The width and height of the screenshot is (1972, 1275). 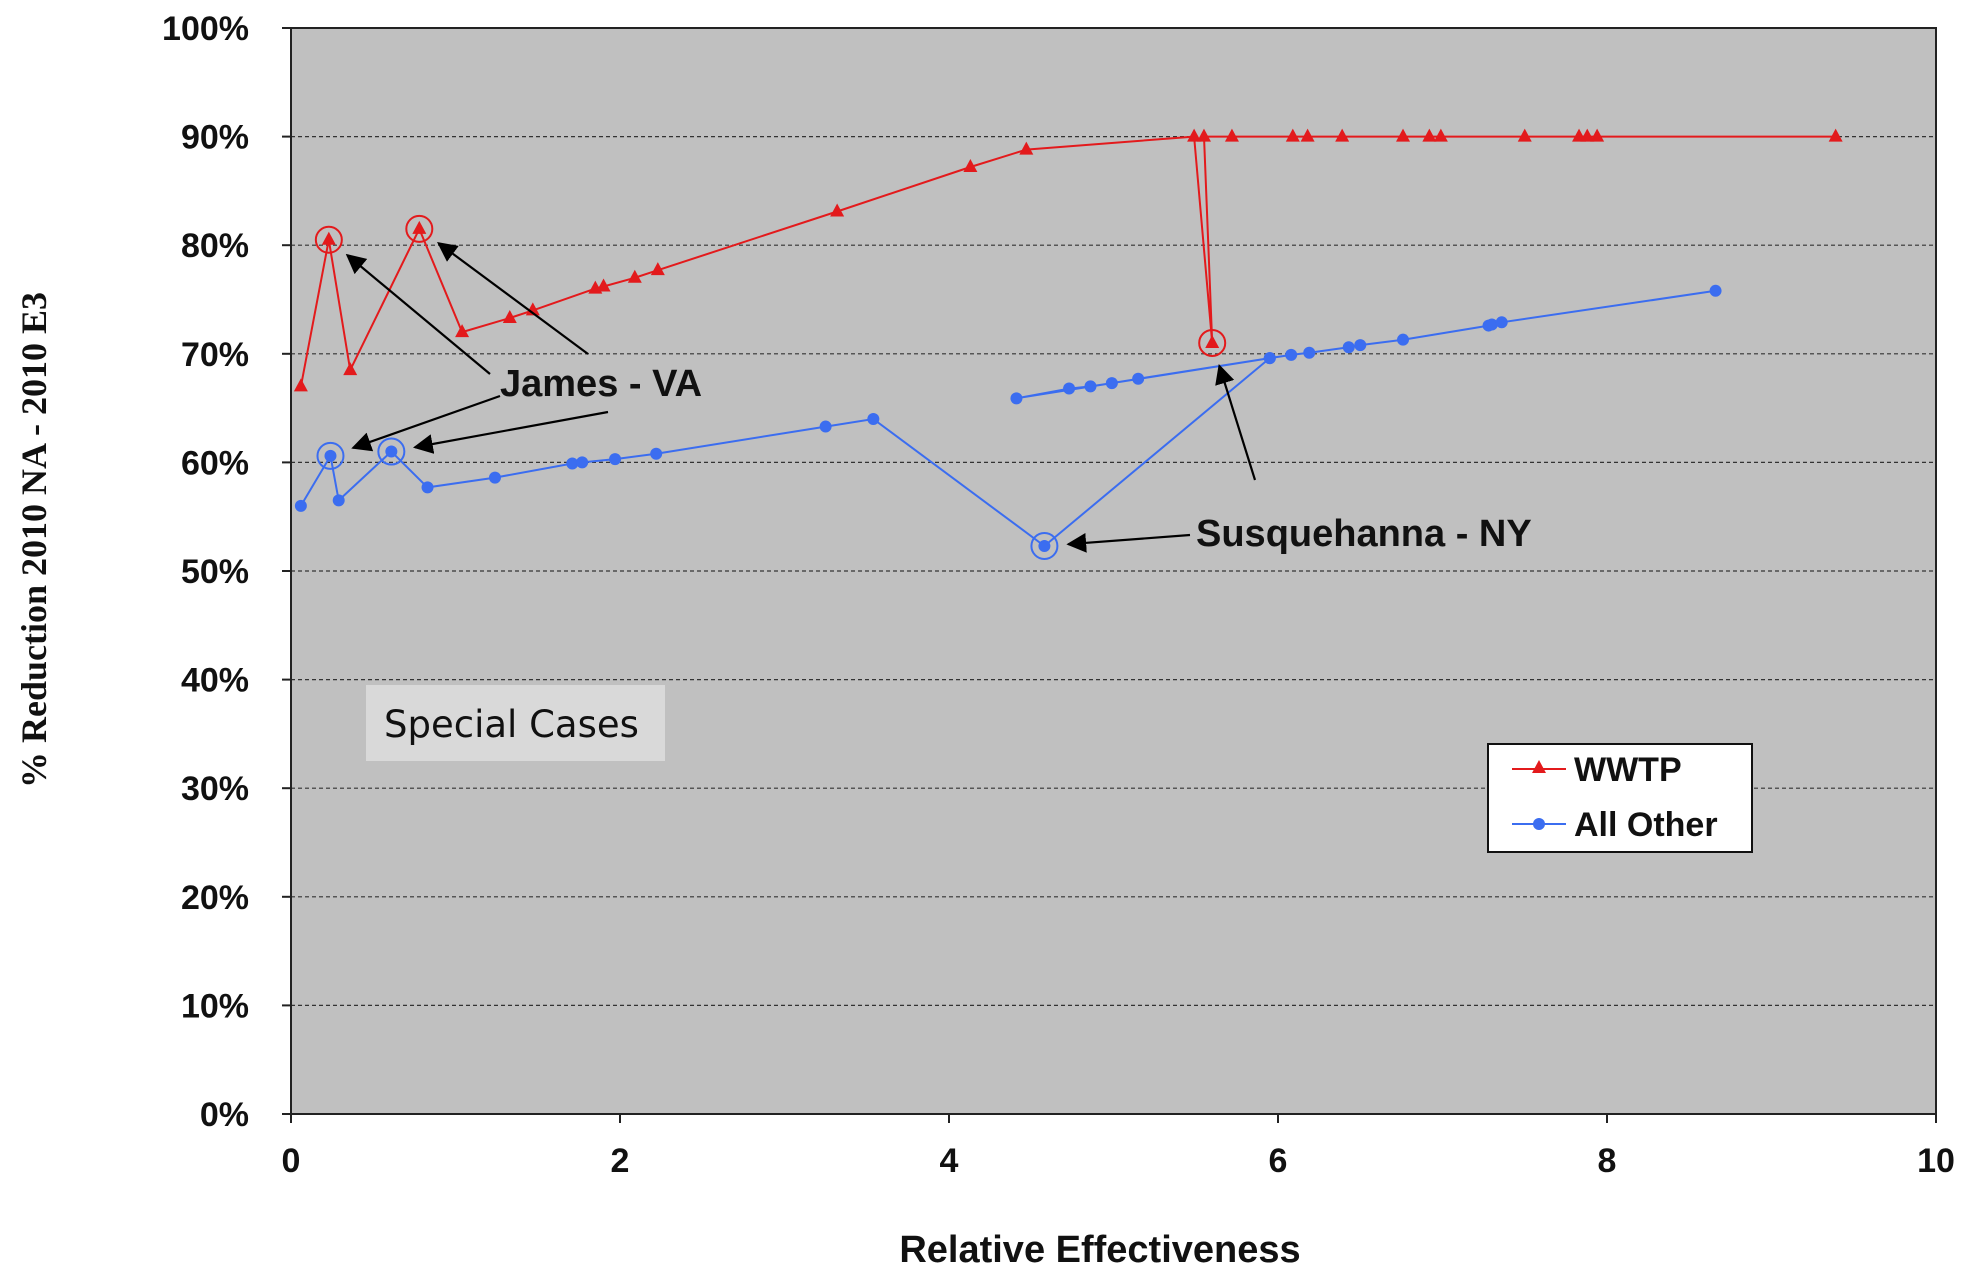 I want to click on y-axis-label: % Reduction 2010 NA - 2010 E3, so click(x=34, y=540).